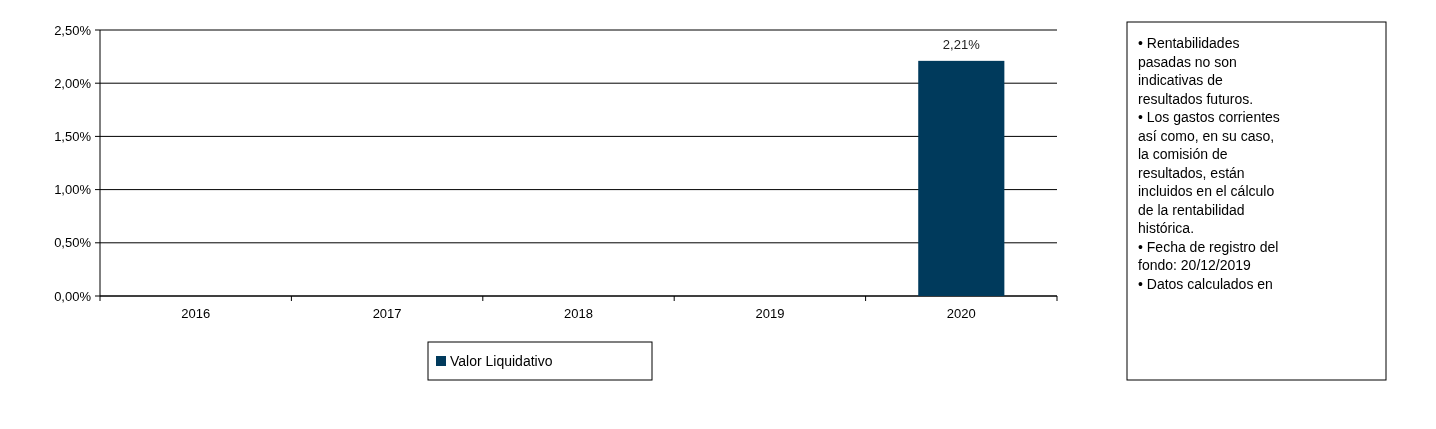 The image size is (1436, 429). Describe the element at coordinates (73, 136) in the screenshot. I see `y-tick-label: 1,50%` at that location.